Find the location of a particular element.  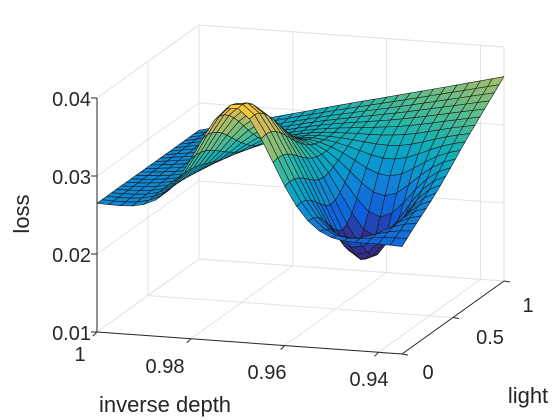

x-tick-label: 1 is located at coordinates (79, 355).